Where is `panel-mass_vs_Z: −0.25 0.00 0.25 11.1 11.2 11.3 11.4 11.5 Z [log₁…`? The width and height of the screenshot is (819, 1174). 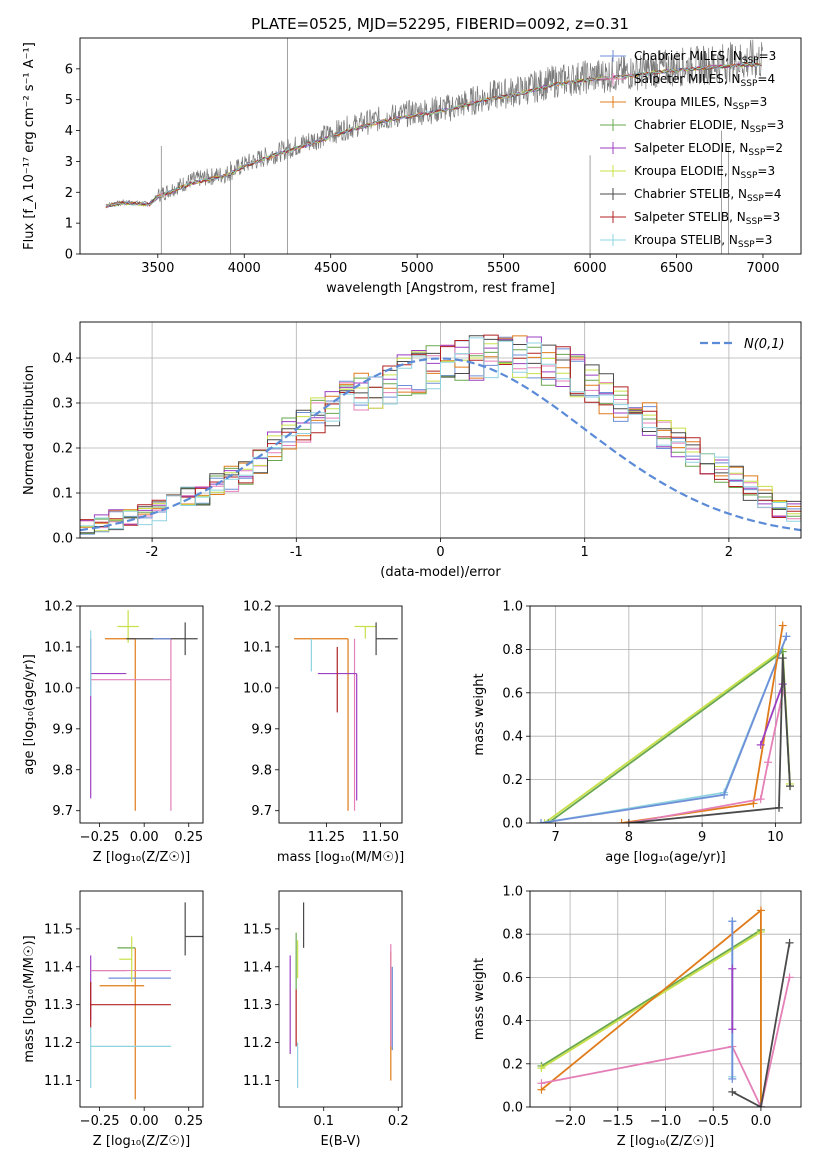 panel-mass_vs_Z: −0.25 0.00 0.25 11.1 11.2 11.3 11.4 11.5 Z [log₁… is located at coordinates (113, 1019).